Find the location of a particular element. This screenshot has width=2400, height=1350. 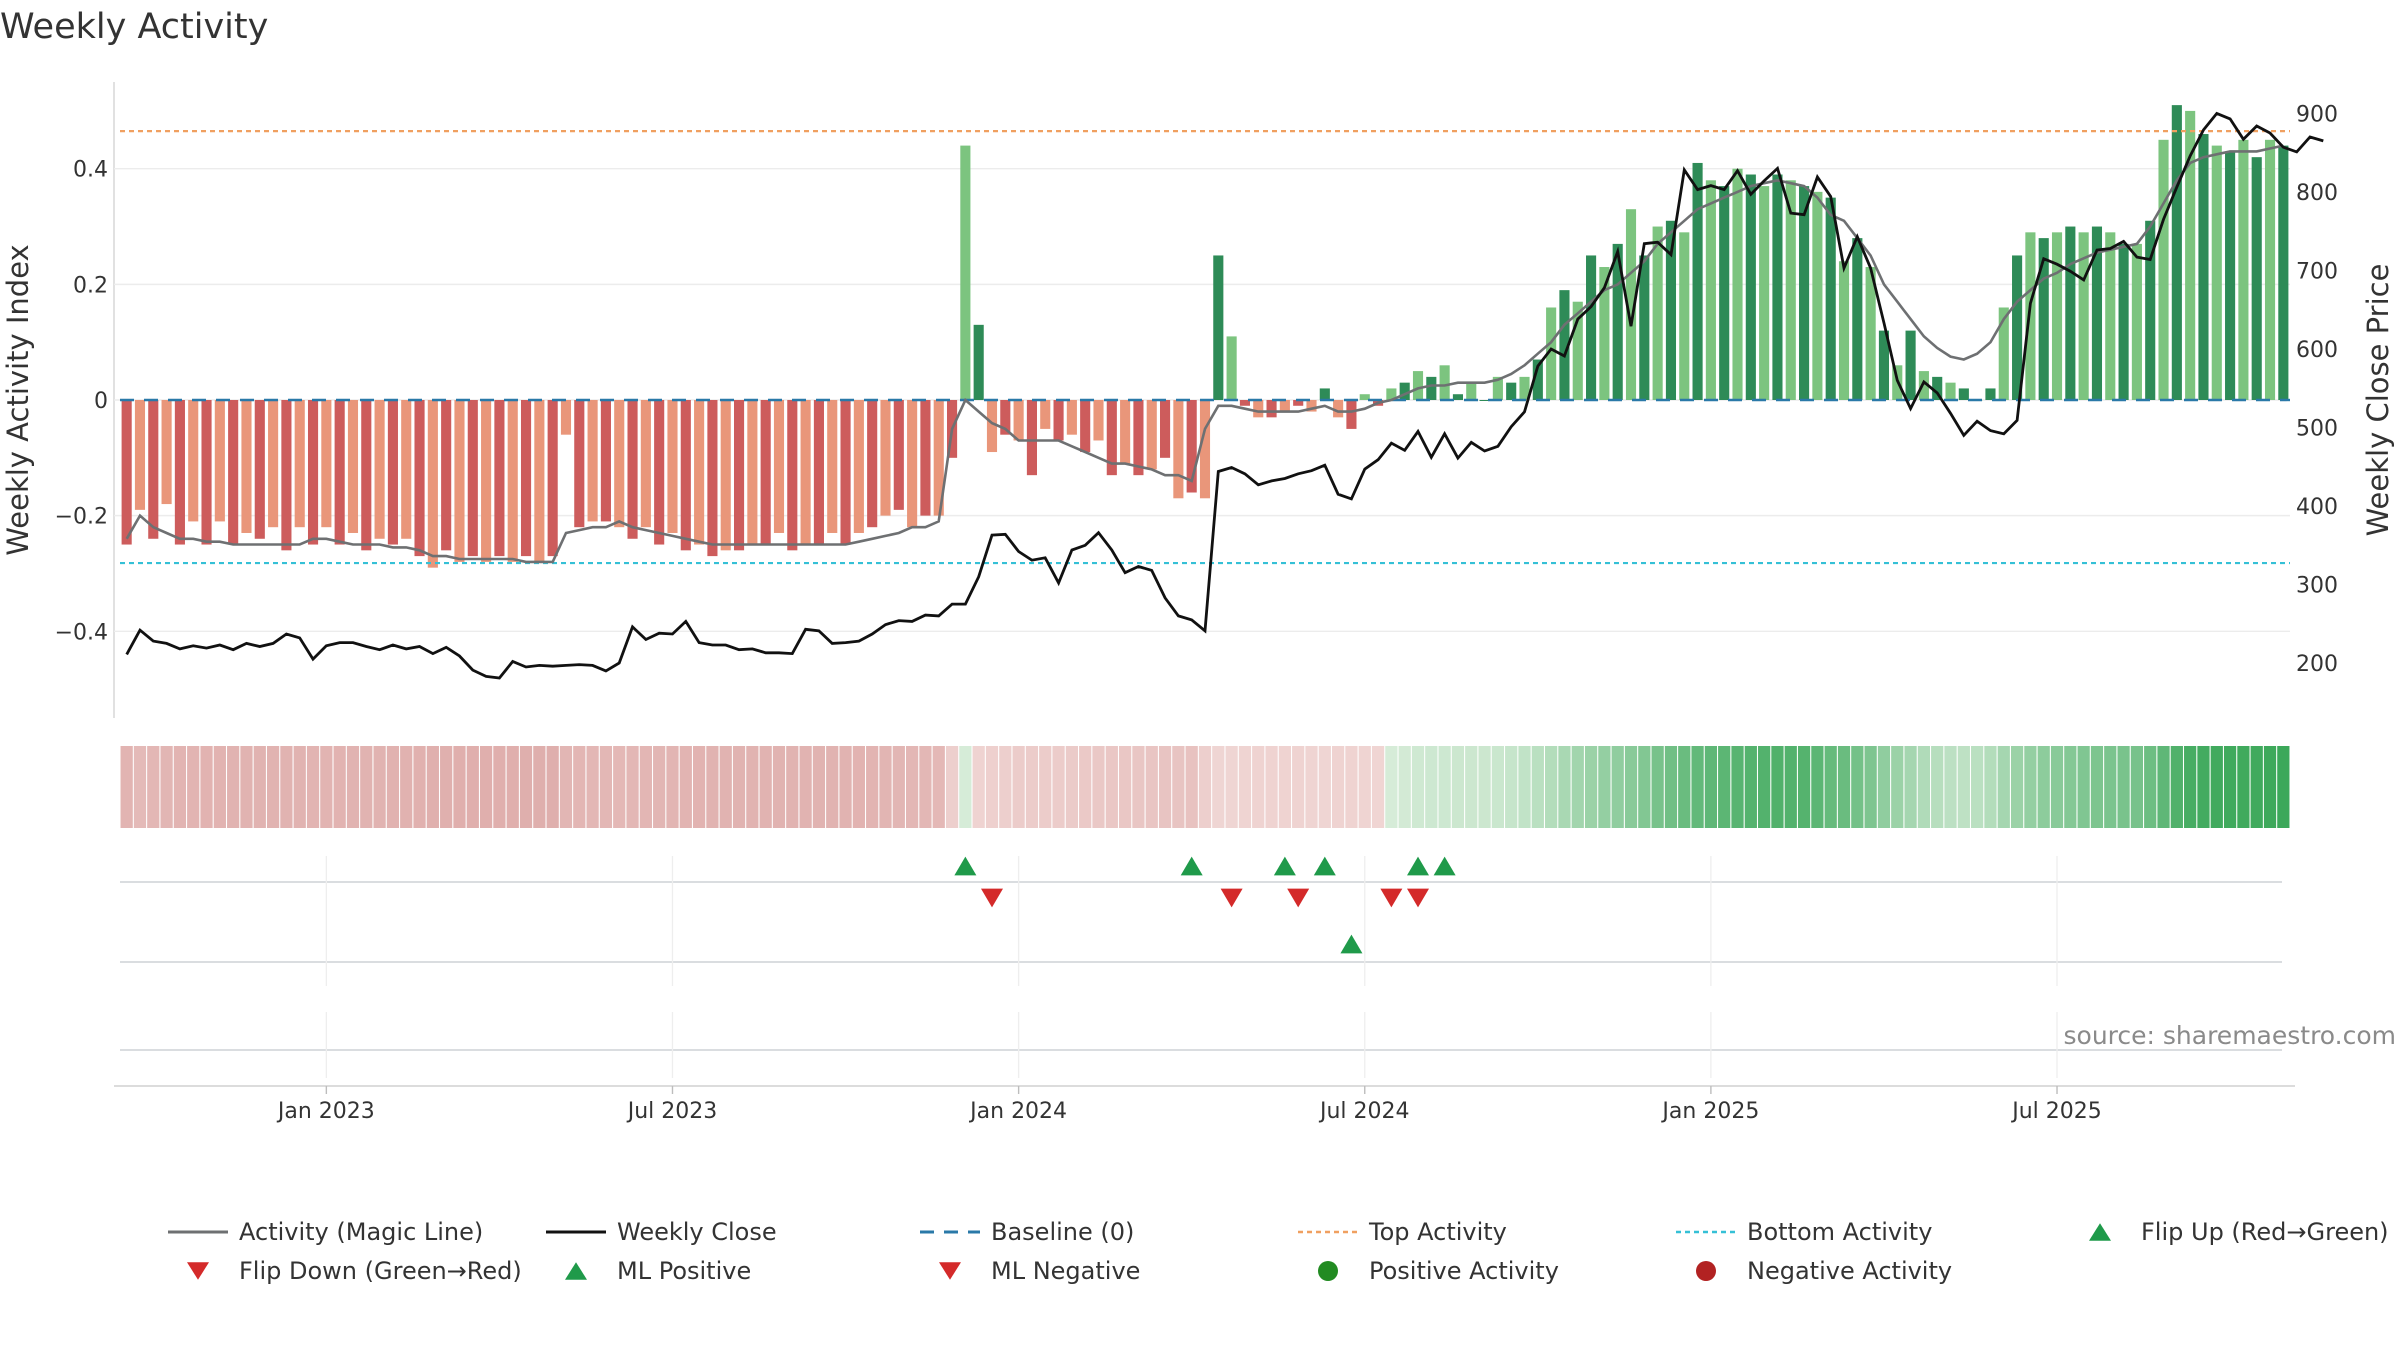

flip-down-marker is located at coordinates (991, 898).